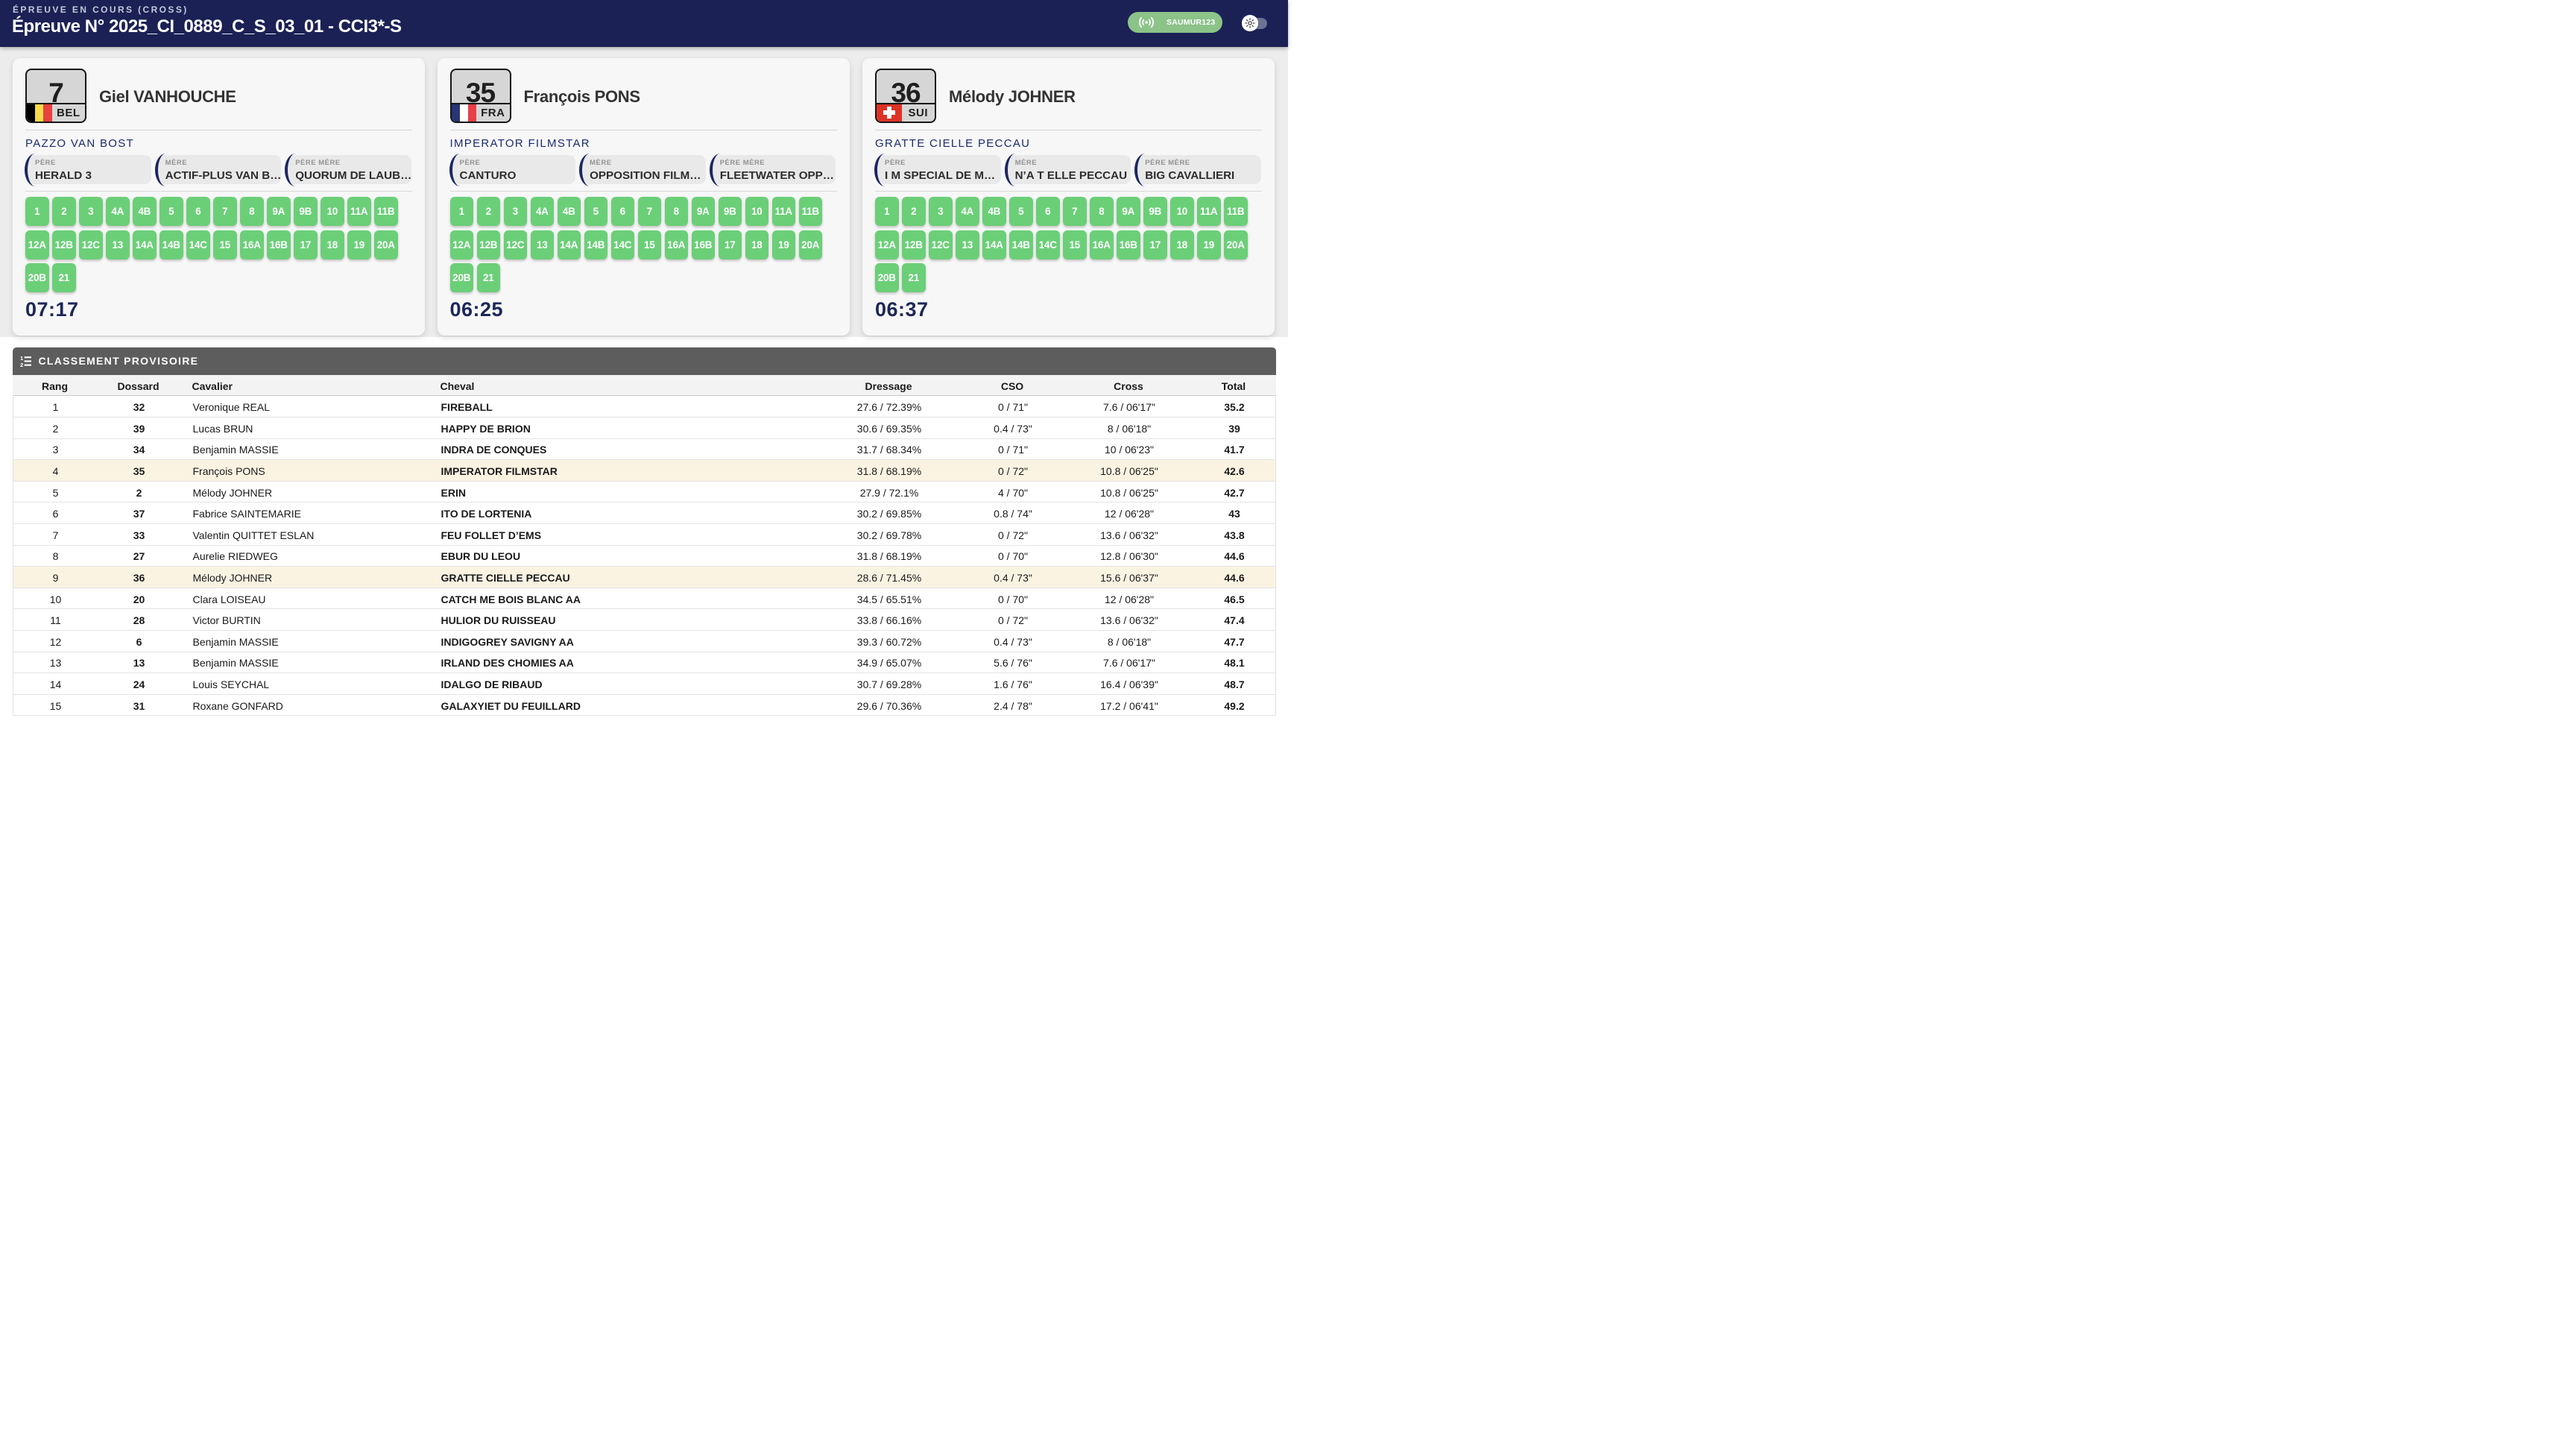 The image size is (2576, 1430). Describe the element at coordinates (21, 365) in the screenshot. I see `svg-text: 2` at that location.